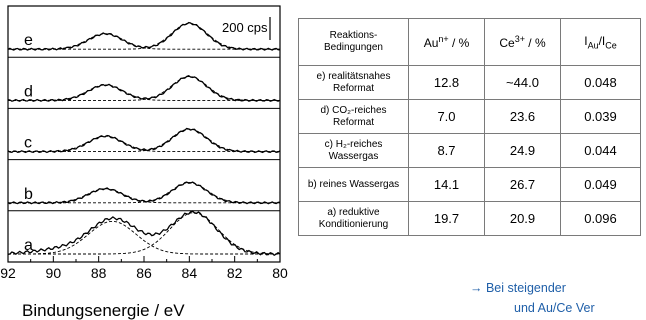 The height and width of the screenshot is (320, 646). I want to click on header-ce: Ce3+ / %, so click(522, 42).